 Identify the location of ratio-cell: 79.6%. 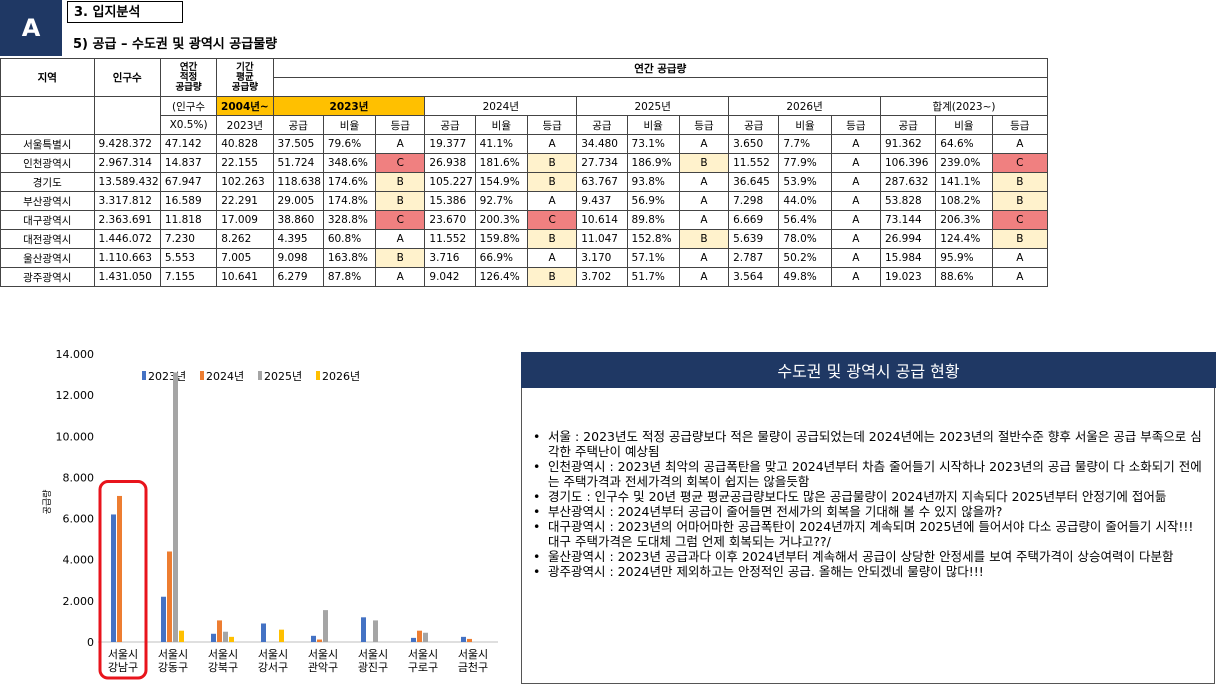
(349, 144).